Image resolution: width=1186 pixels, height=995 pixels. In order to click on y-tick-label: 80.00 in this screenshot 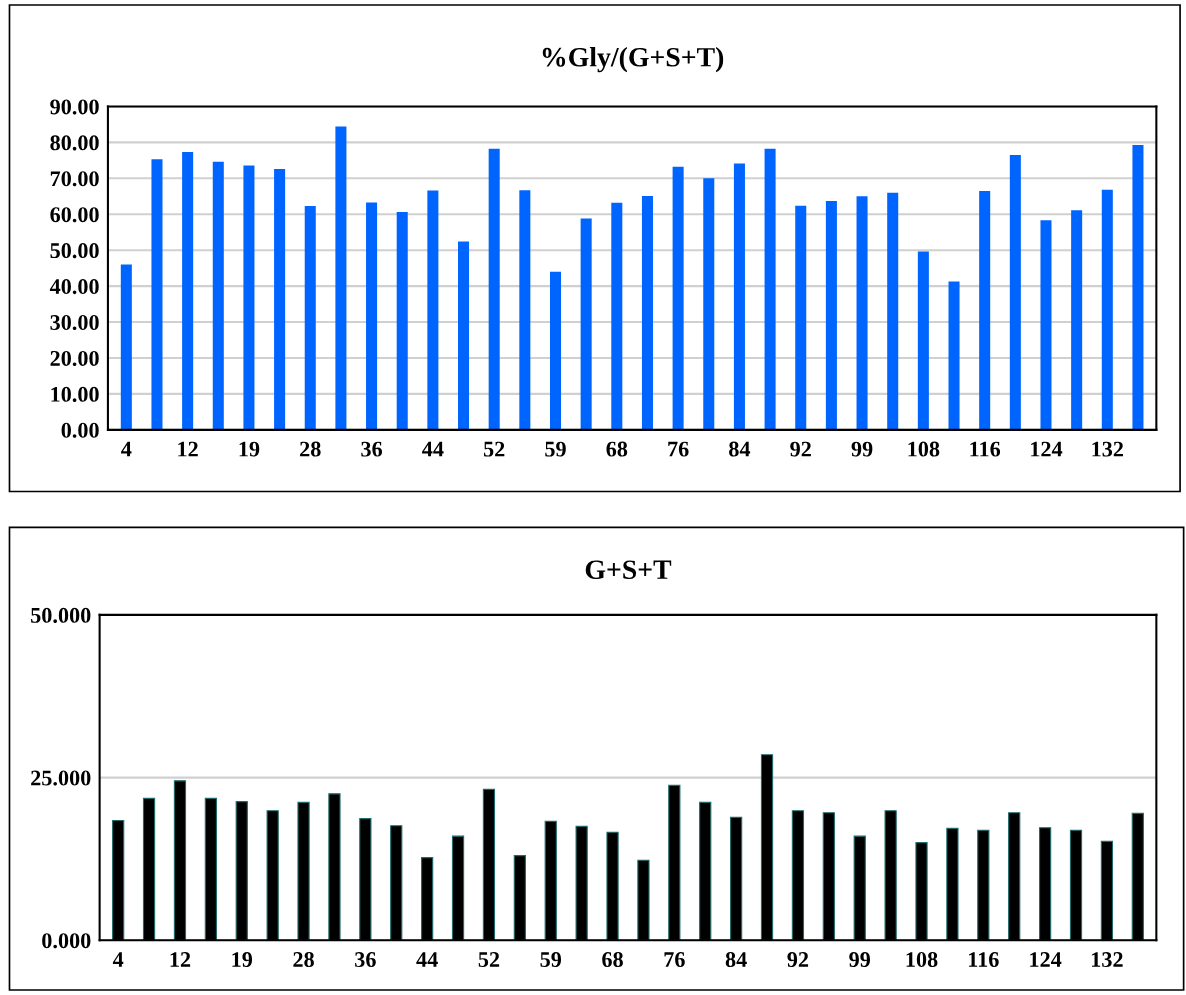, I will do `click(74, 143)`.